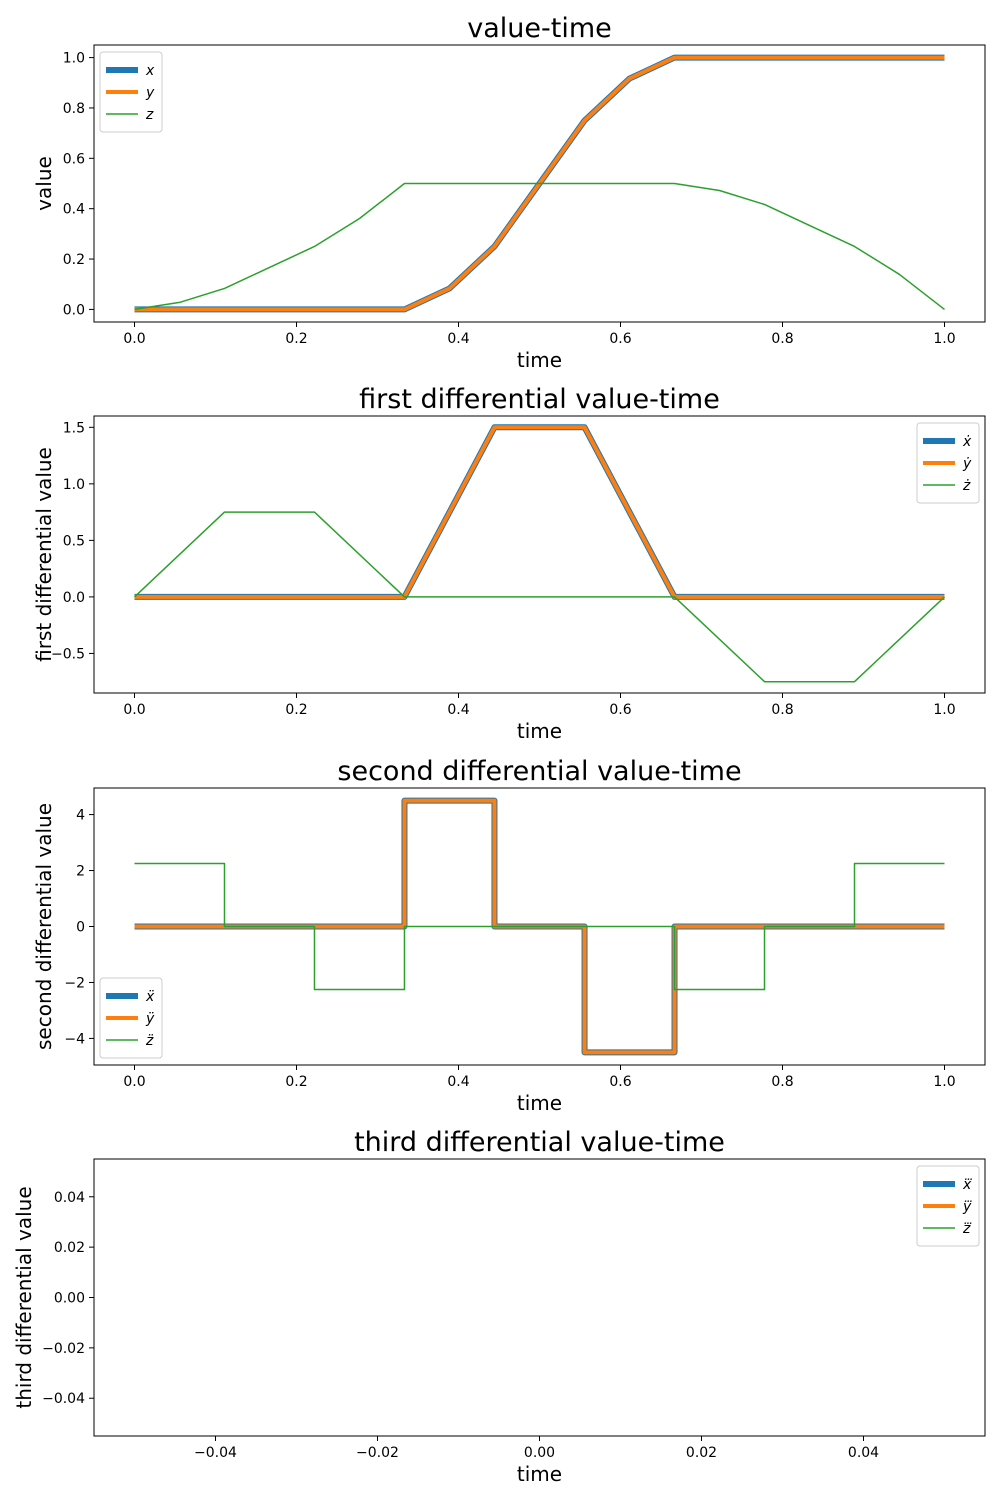  I want to click on y-tick-label: 0.6, so click(74, 159).